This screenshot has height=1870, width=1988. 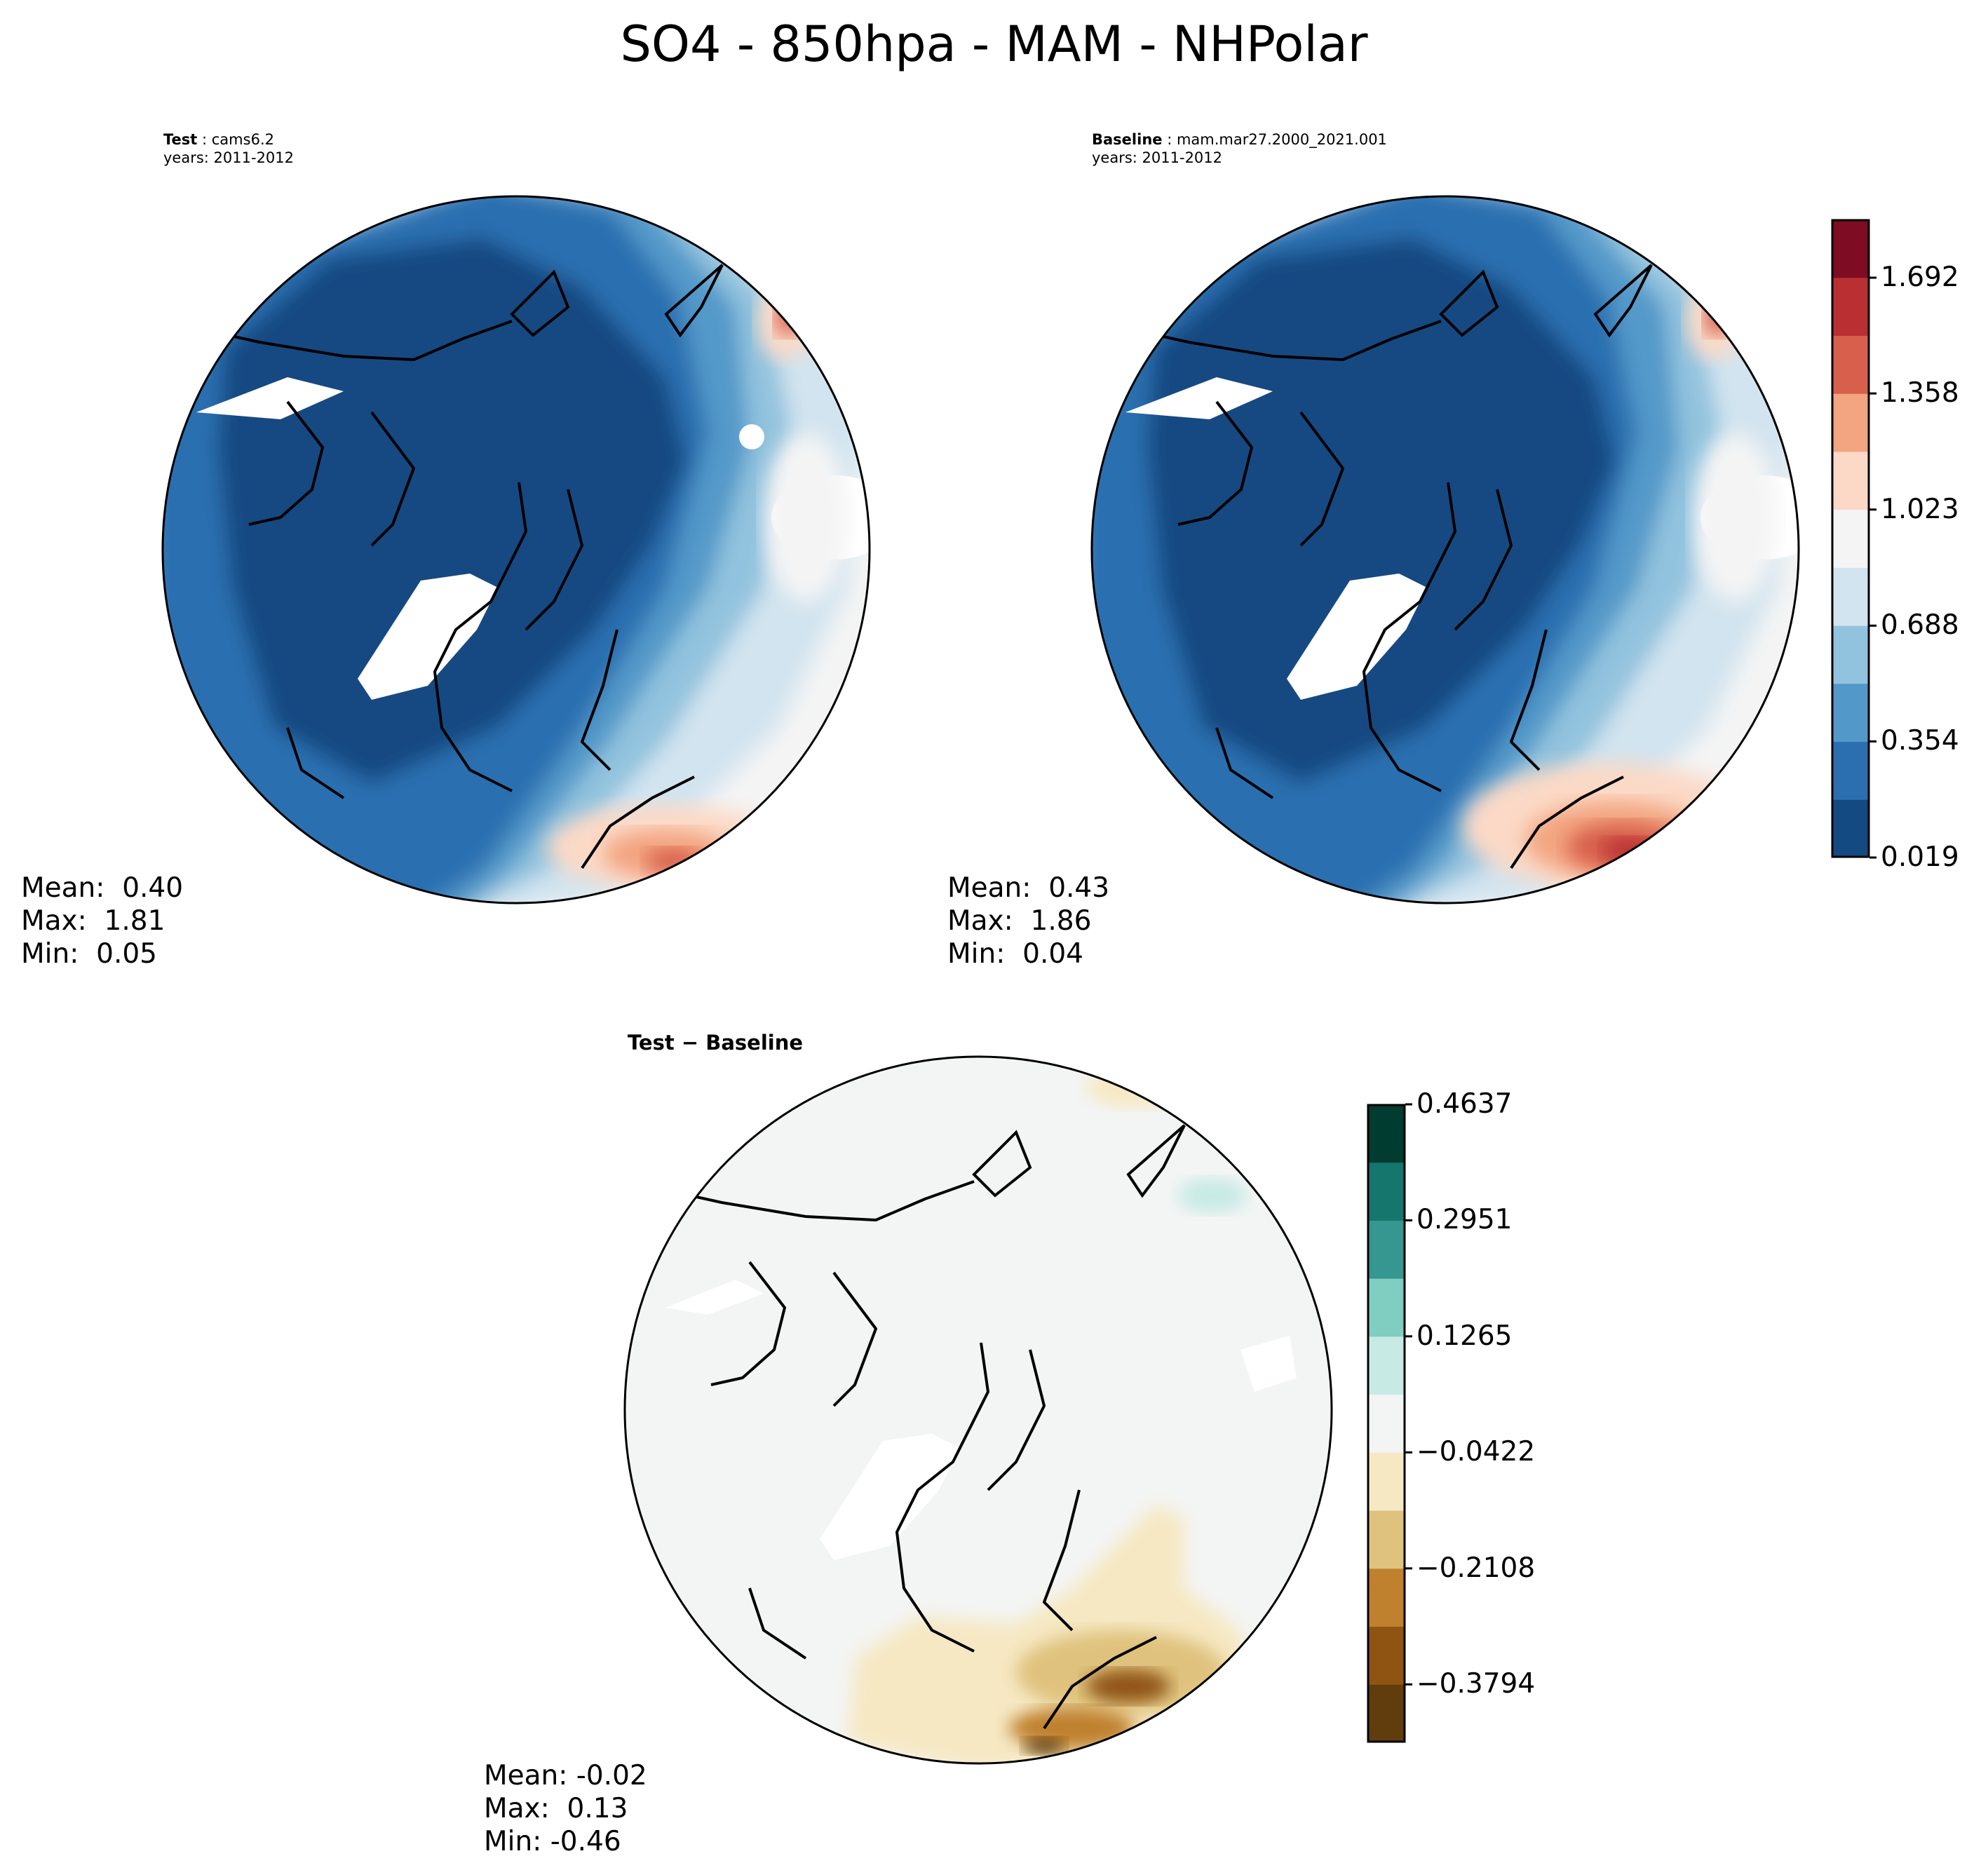 I want to click on test-label: Test, so click(x=180, y=139).